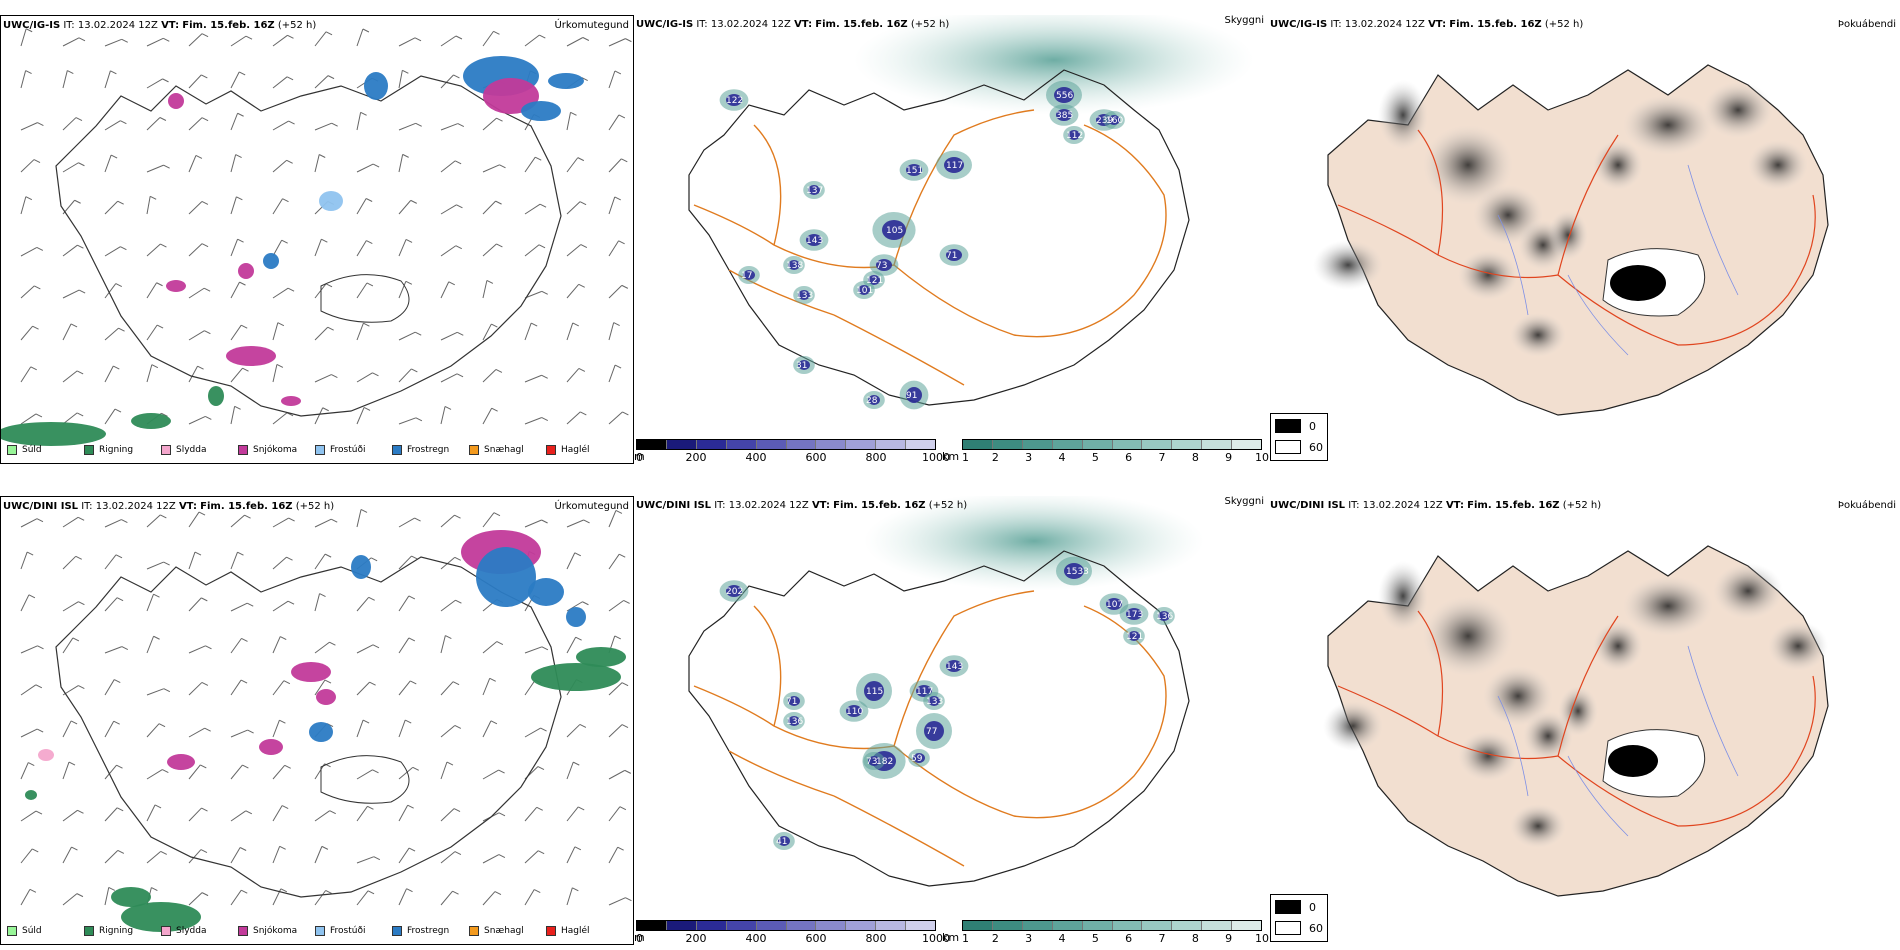 The height and width of the screenshot is (950, 1900). Describe the element at coordinates (504, 931) in the screenshot. I see `legend-label: Snæhagl` at that location.